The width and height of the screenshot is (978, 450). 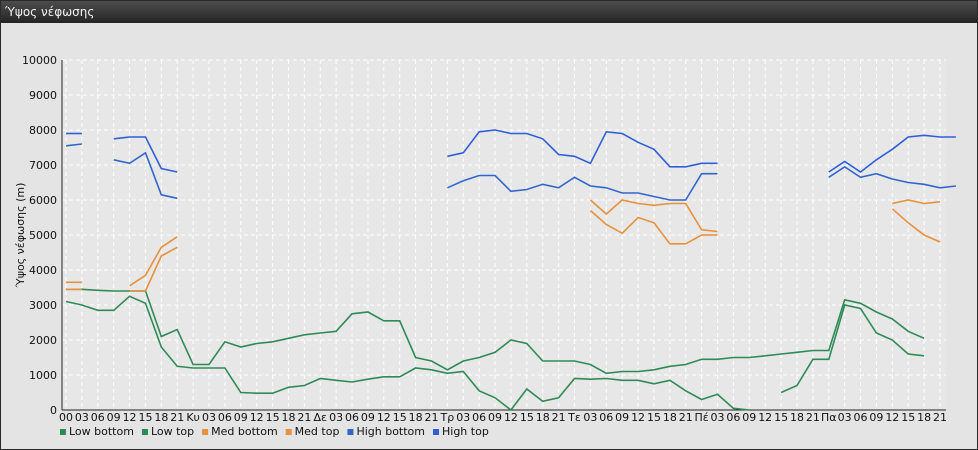 What do you see at coordinates (244, 431) in the screenshot?
I see `legend-label: Med bottom` at bounding box center [244, 431].